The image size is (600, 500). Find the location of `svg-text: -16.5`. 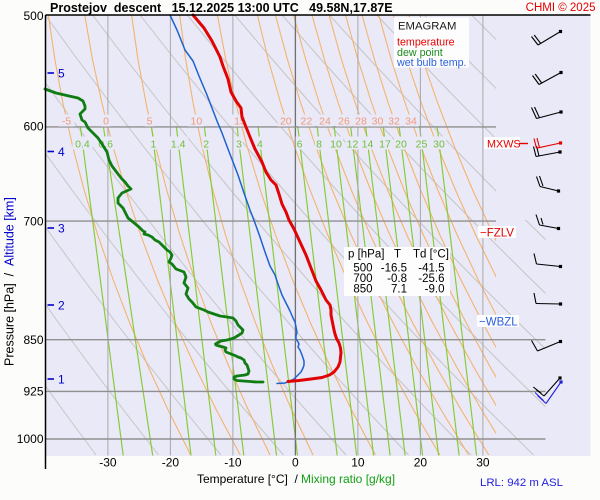

svg-text: -16.5 is located at coordinates (394, 269).